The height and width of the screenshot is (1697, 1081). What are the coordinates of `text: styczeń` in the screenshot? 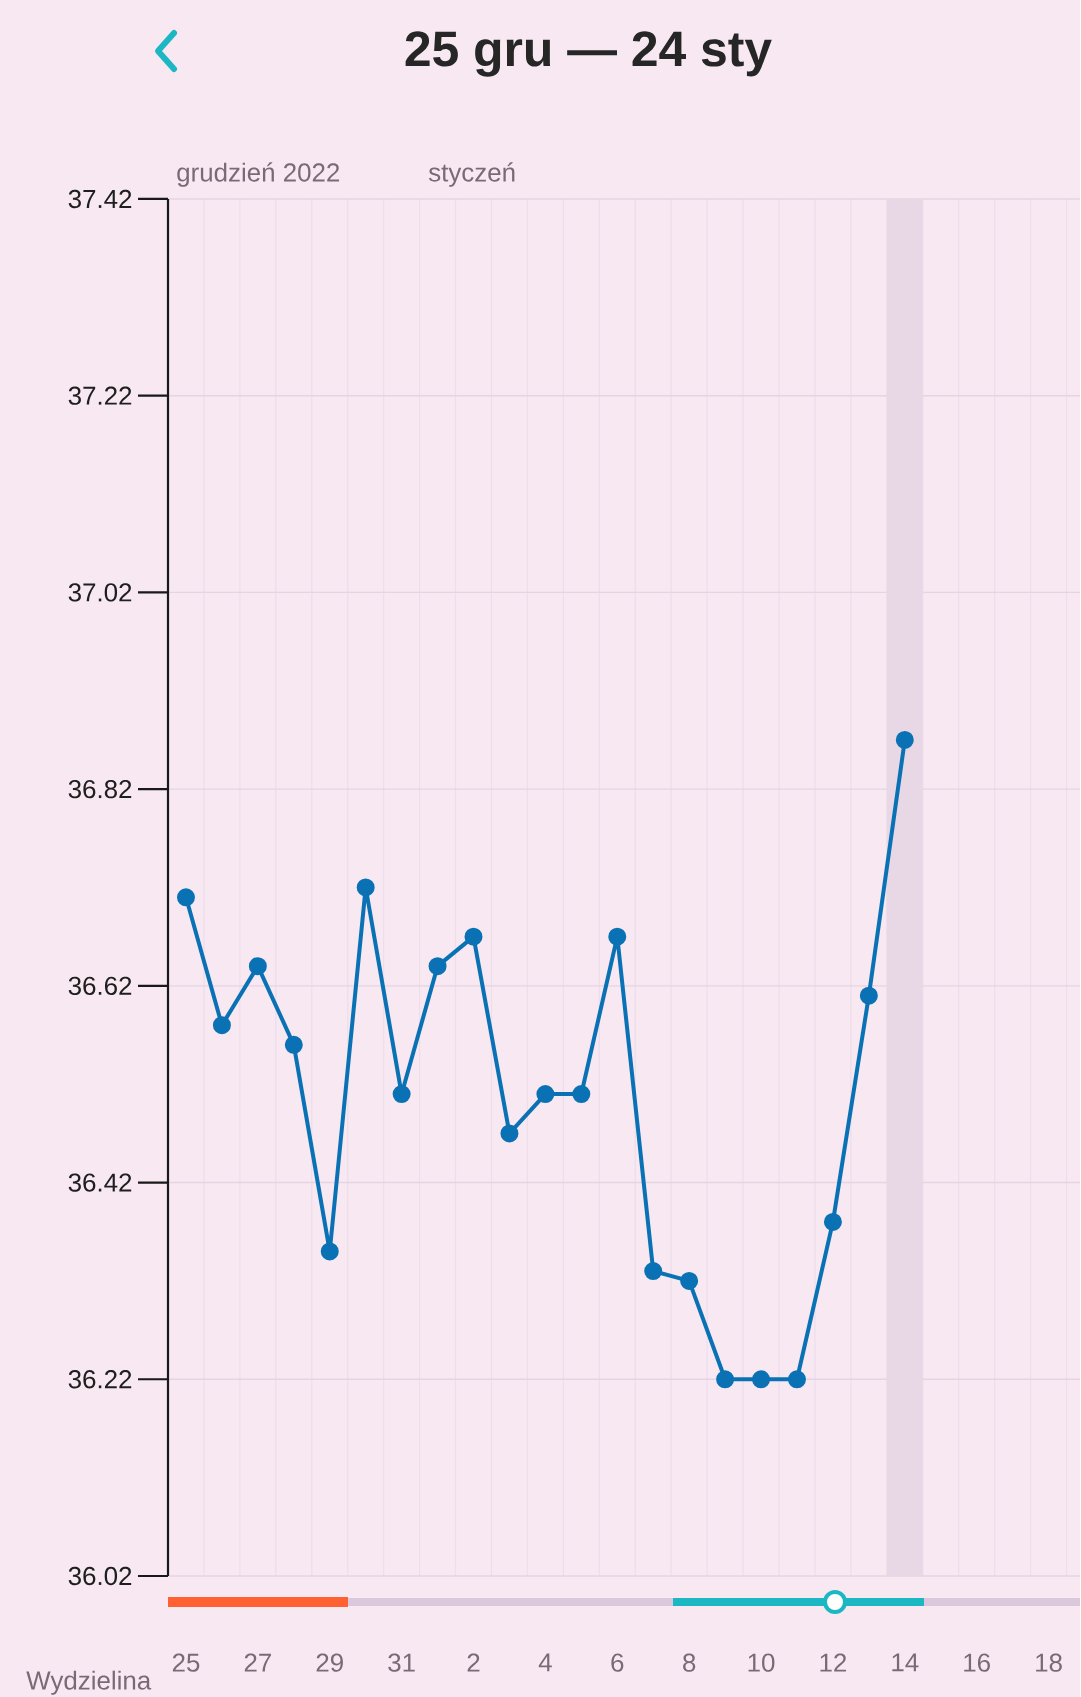 It's located at (472, 174).